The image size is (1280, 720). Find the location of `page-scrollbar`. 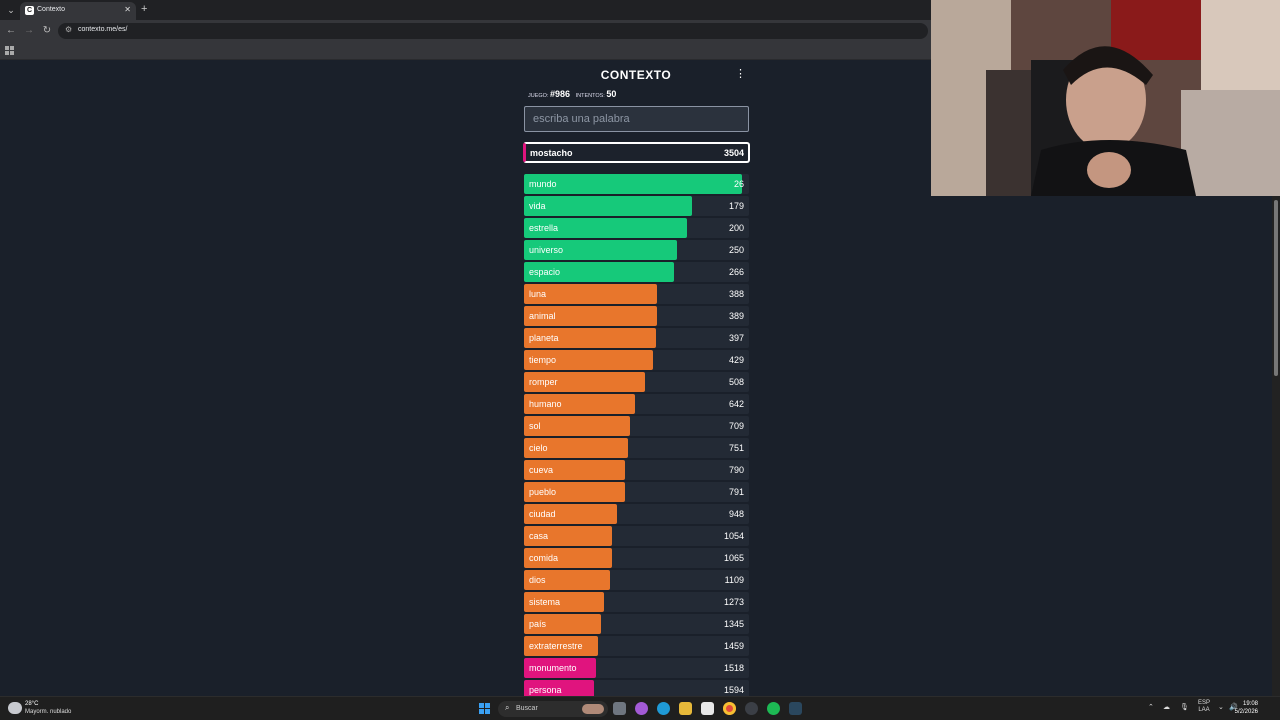

page-scrollbar is located at coordinates (1276, 446).